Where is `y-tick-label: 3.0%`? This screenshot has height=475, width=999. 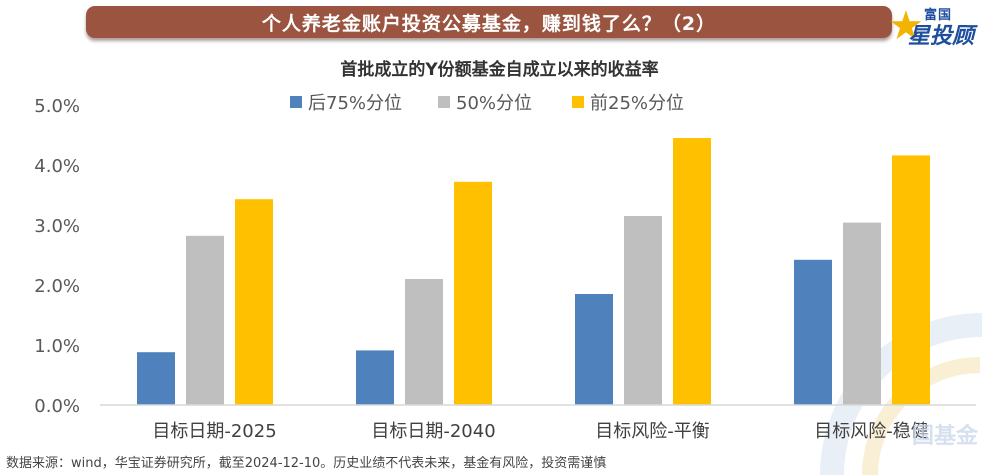 y-tick-label: 3.0% is located at coordinates (57, 226).